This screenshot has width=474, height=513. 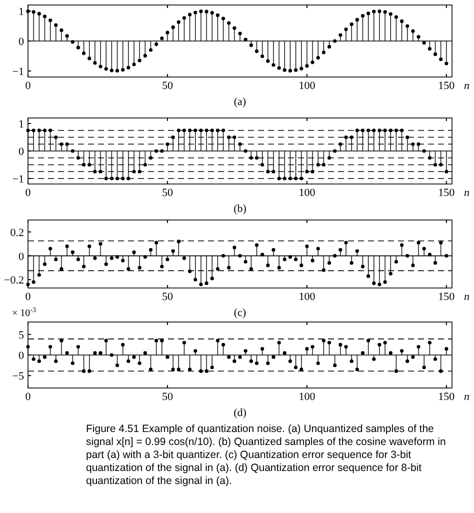 I want to click on y-tick-label: −0.2, so click(x=14, y=280).